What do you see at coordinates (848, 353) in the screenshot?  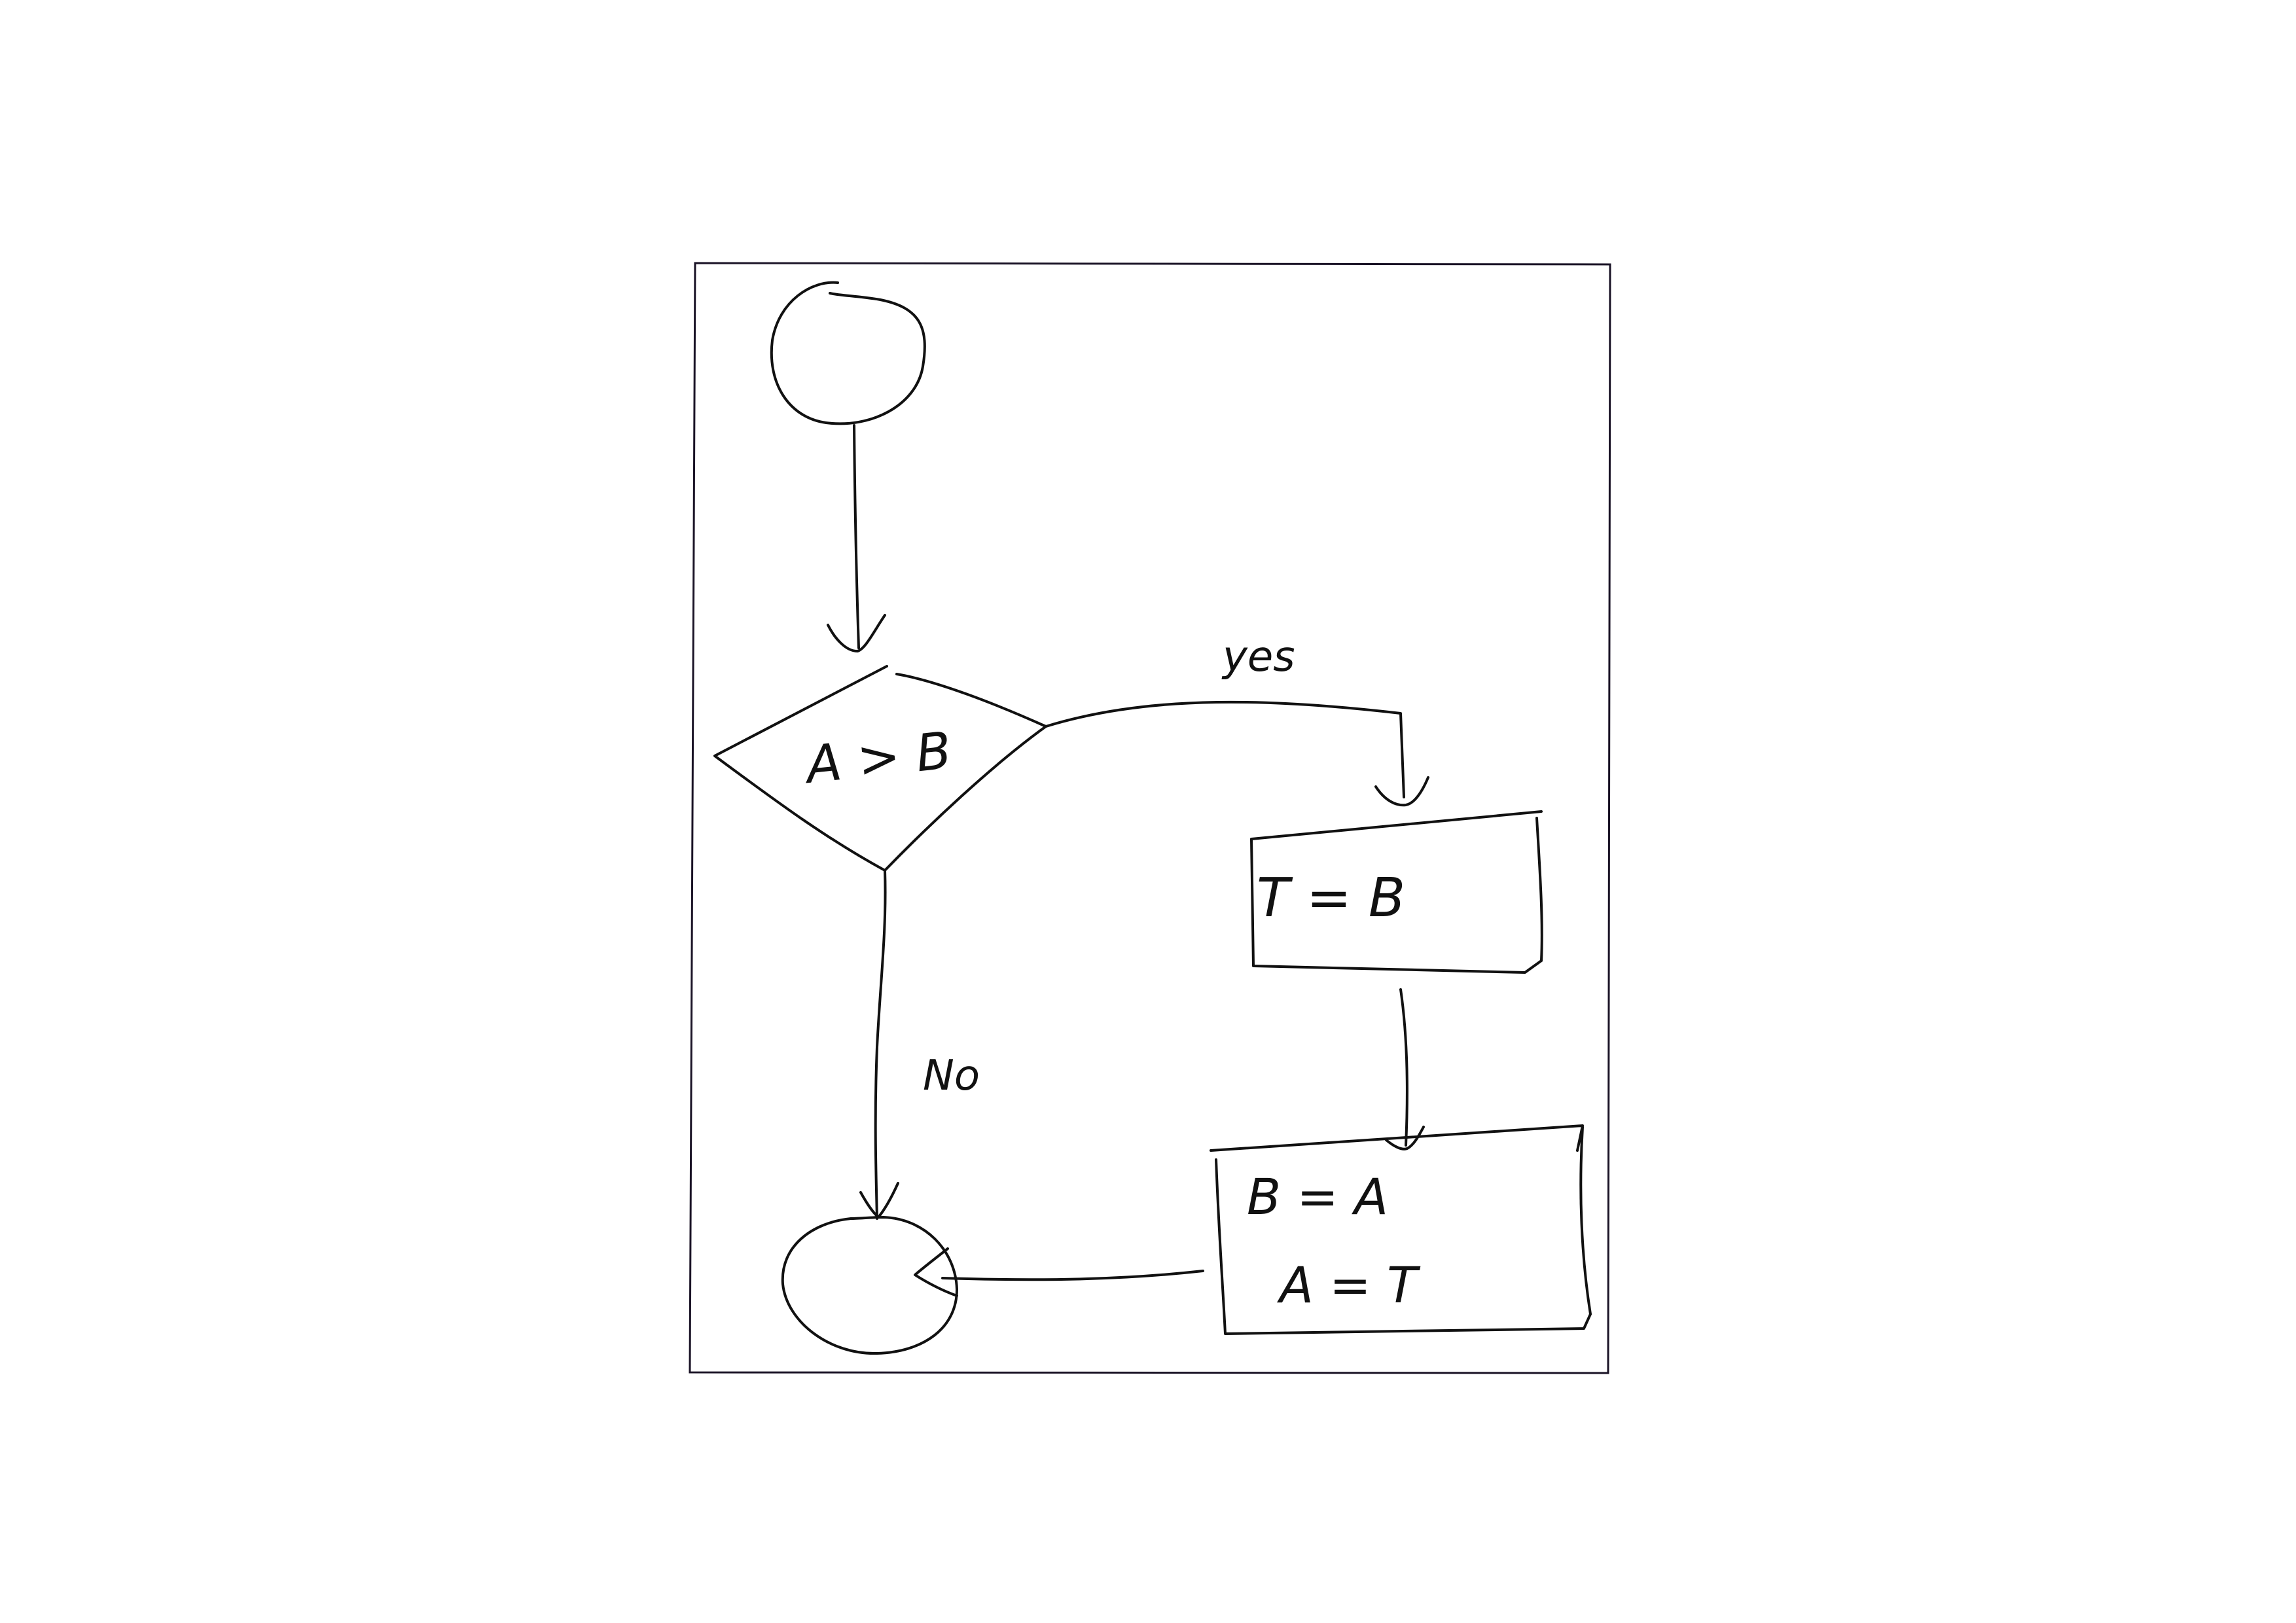 I see `start-node` at bounding box center [848, 353].